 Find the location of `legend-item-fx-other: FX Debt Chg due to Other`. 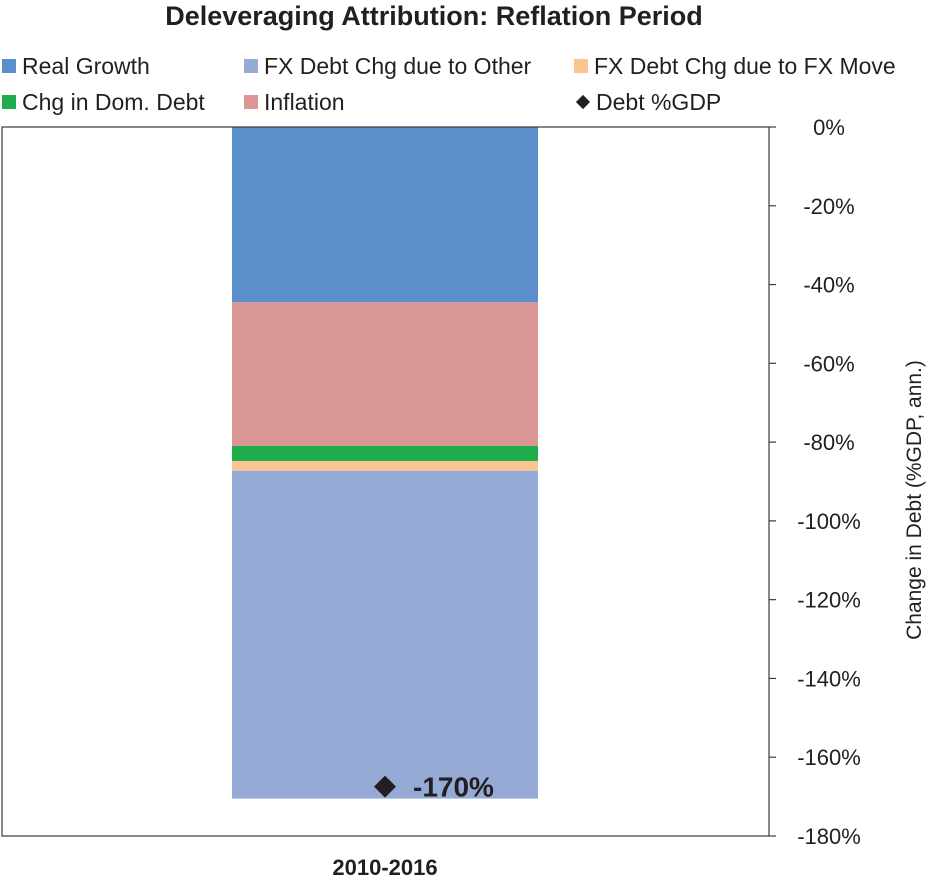

legend-item-fx-other: FX Debt Chg due to Other is located at coordinates (387, 66).